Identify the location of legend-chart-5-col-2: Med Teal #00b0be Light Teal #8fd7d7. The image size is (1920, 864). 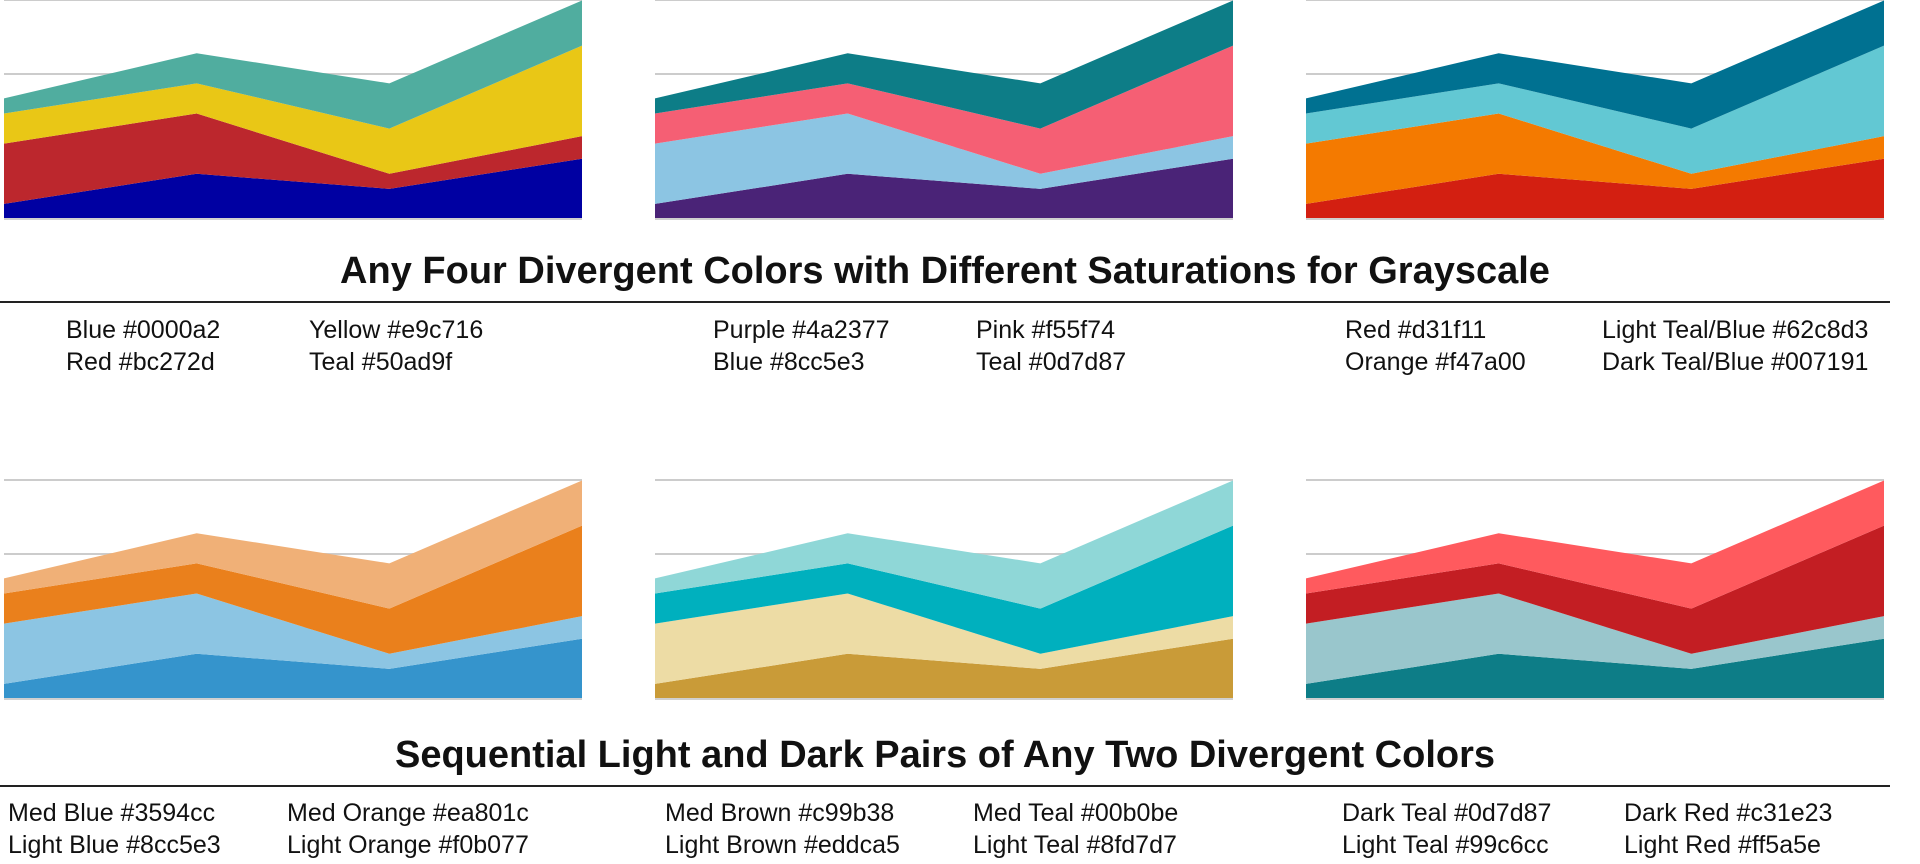
(1075, 829).